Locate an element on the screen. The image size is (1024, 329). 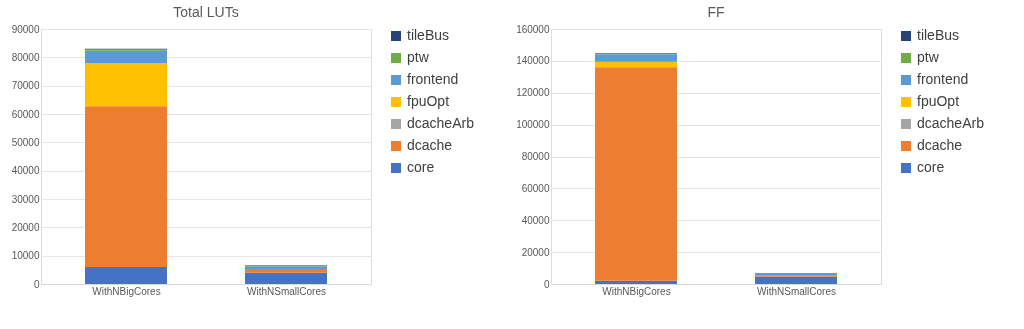
y-tick-label: 100000 is located at coordinates (533, 125).